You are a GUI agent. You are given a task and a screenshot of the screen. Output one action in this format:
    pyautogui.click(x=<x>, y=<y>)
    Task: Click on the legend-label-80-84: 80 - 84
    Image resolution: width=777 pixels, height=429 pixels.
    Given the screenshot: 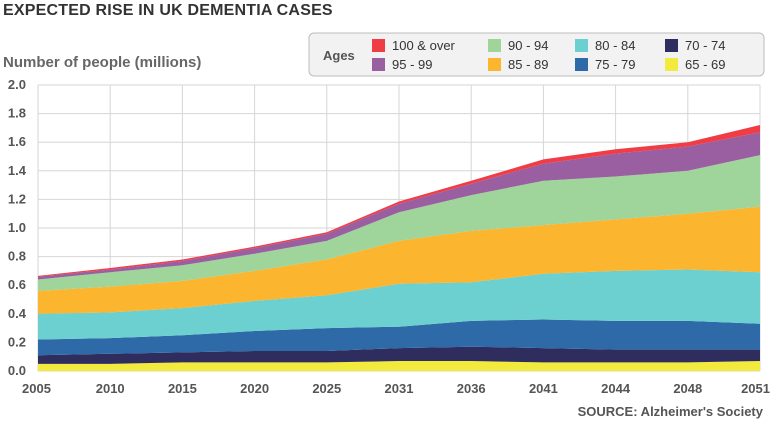 What is the action you would take?
    pyautogui.click(x=615, y=45)
    